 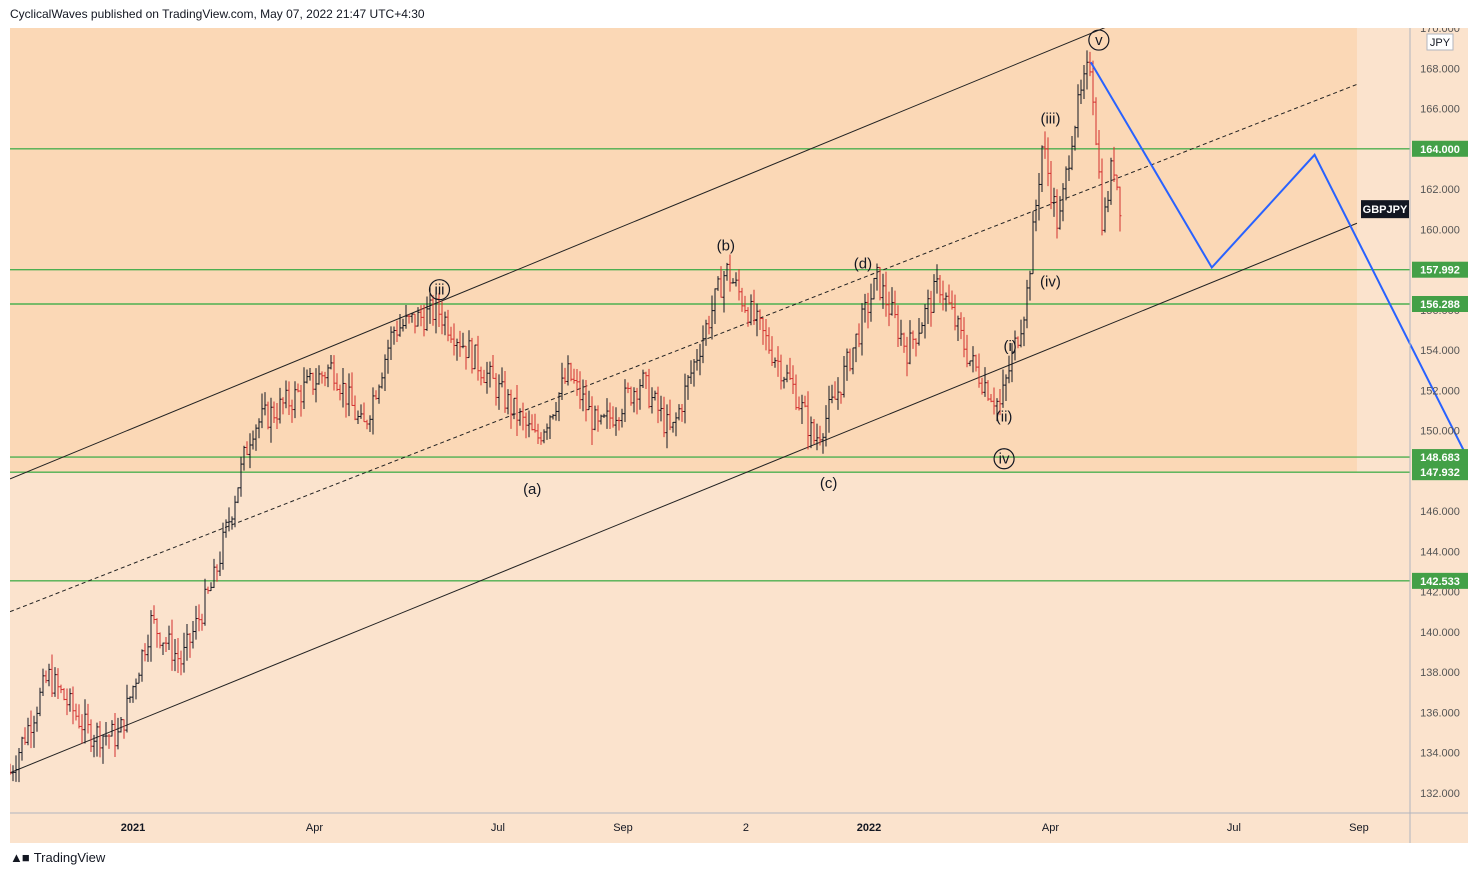 I want to click on y-tick-label: 144.000, so click(x=1440, y=552).